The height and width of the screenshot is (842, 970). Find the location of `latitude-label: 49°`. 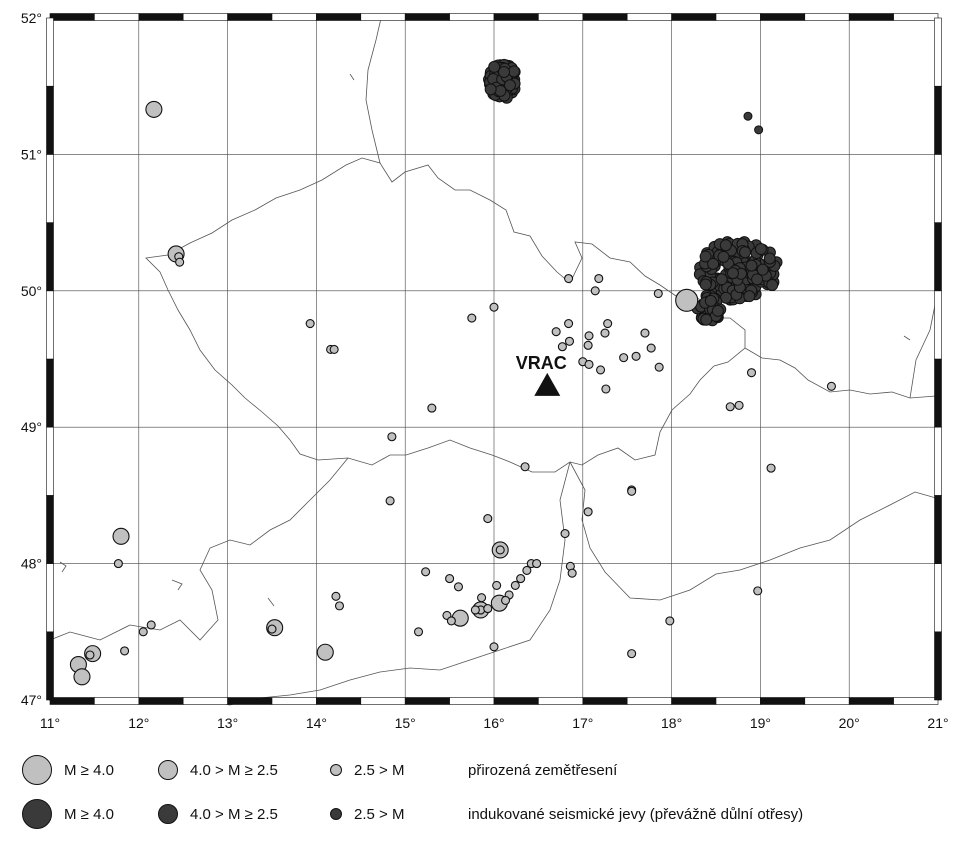

latitude-label: 49° is located at coordinates (31, 427).